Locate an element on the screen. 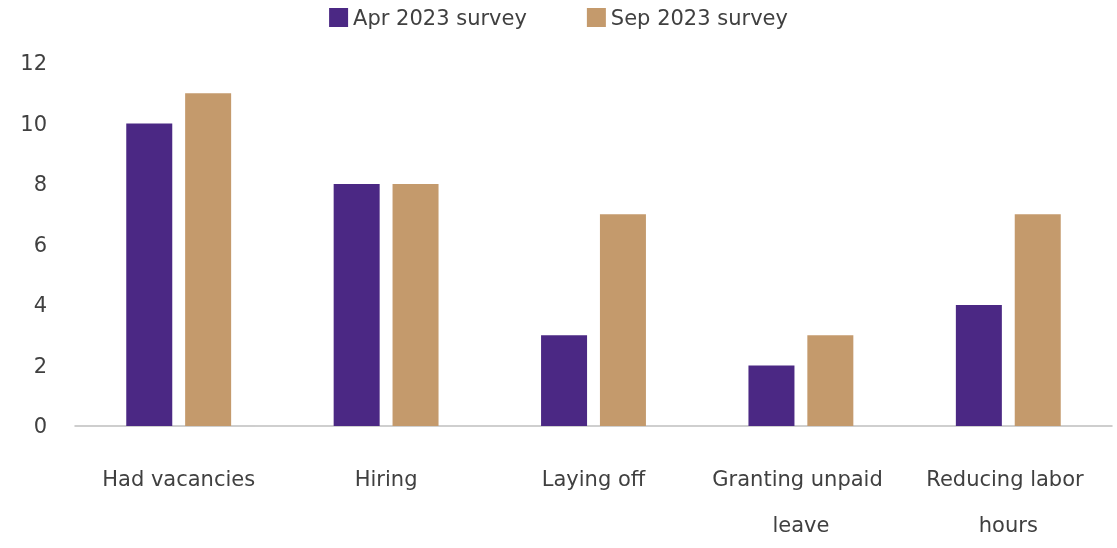  y-tick-label: 2 is located at coordinates (40, 365).